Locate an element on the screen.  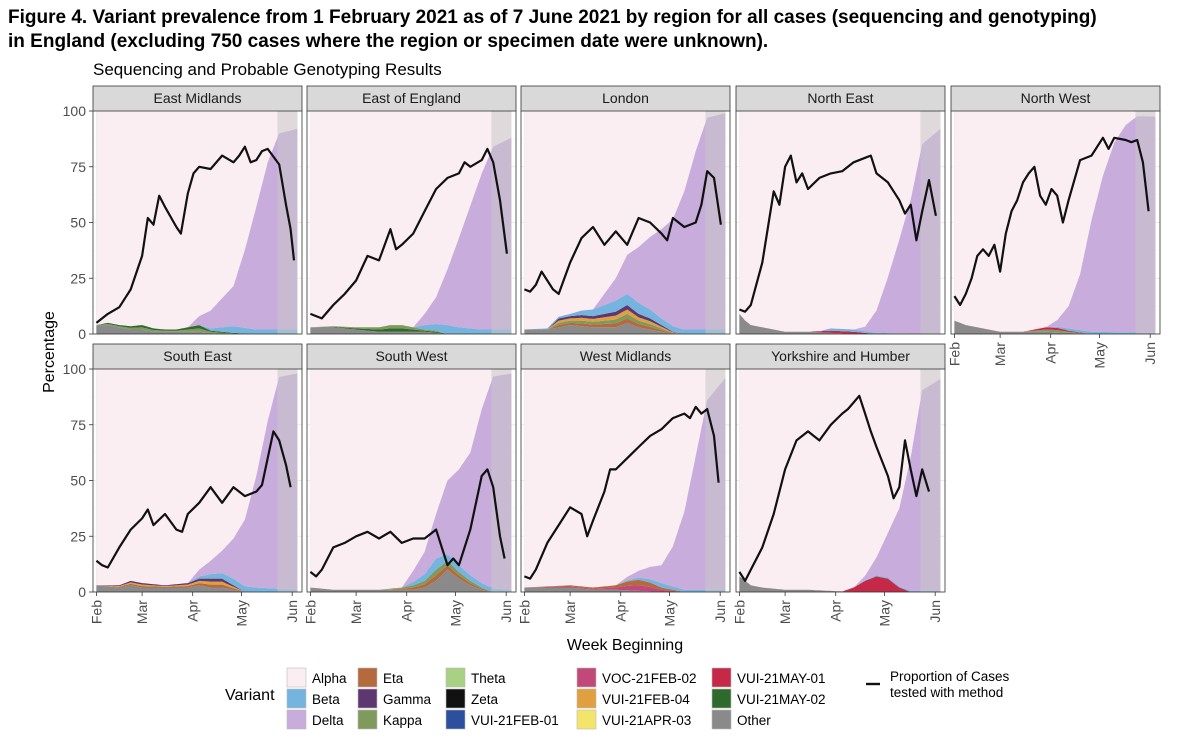
legend-item-label: Other is located at coordinates (754, 720).